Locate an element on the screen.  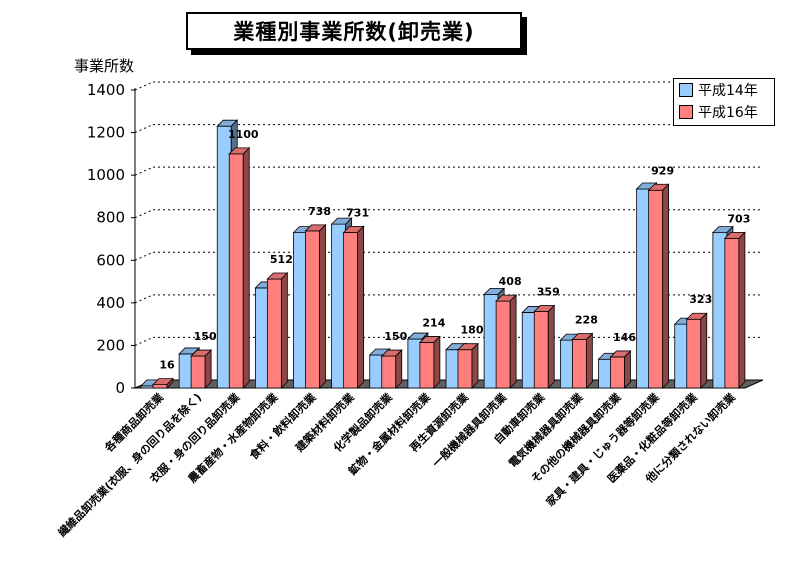
y-tick-label: 600 is located at coordinates (110, 260).